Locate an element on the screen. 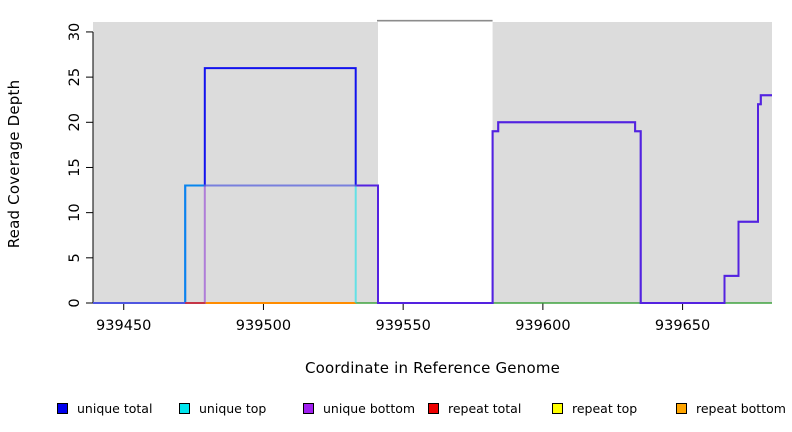 The image size is (792, 432). legend-item-unique-top: unique top is located at coordinates (222, 408).